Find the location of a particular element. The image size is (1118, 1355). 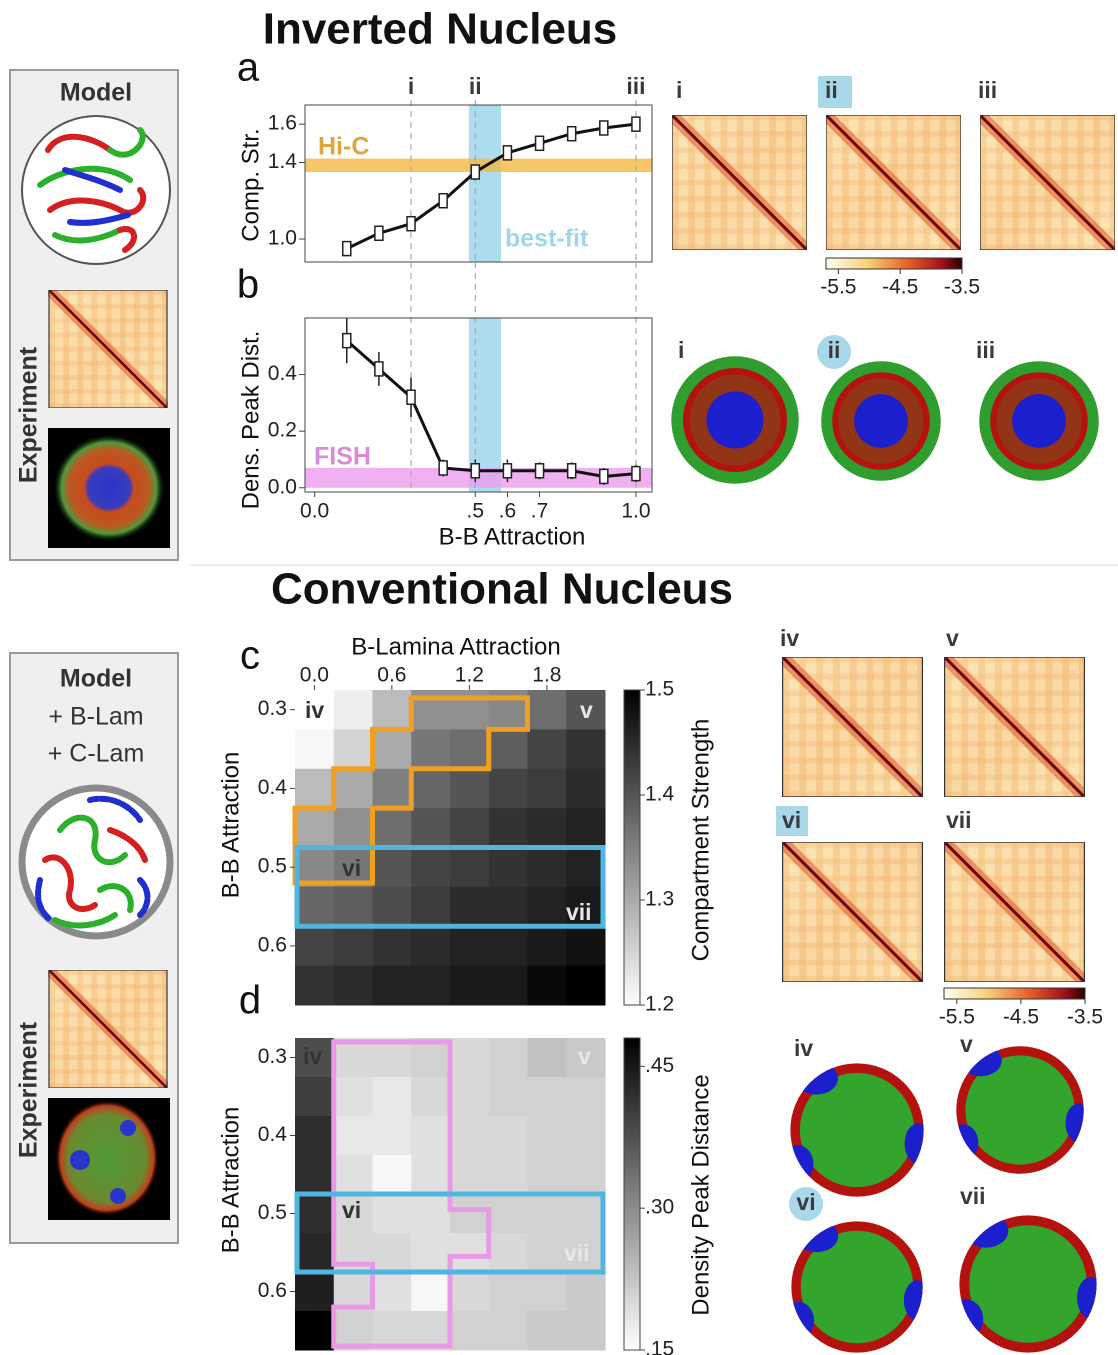

x-tick-label: 1.2 is located at coordinates (469, 675).